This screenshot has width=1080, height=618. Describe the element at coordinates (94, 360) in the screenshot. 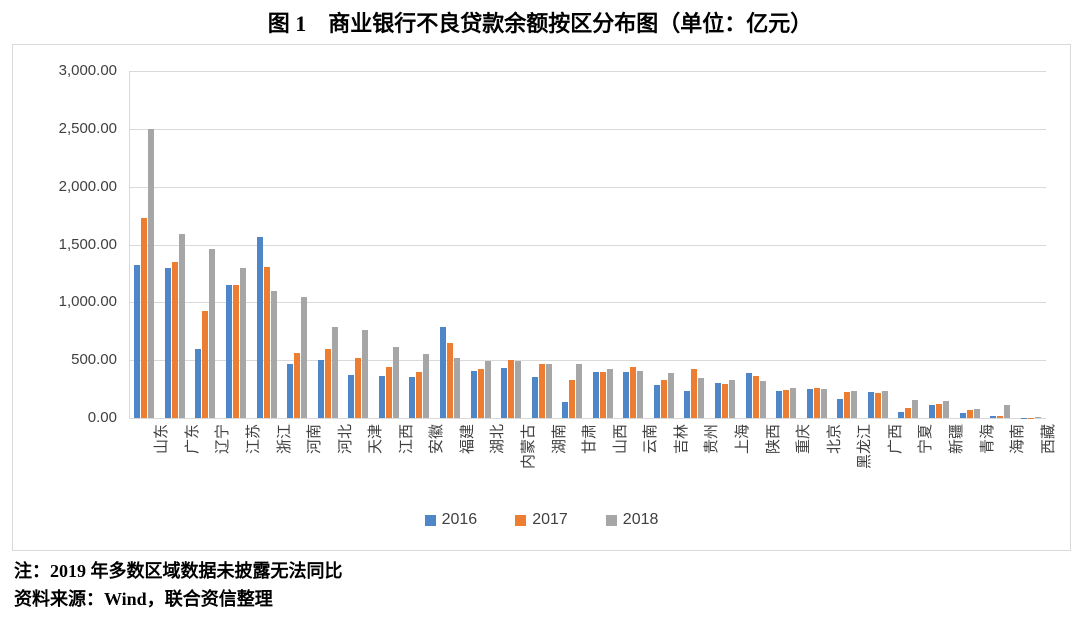

I see `y-tick-label: 500.00` at that location.